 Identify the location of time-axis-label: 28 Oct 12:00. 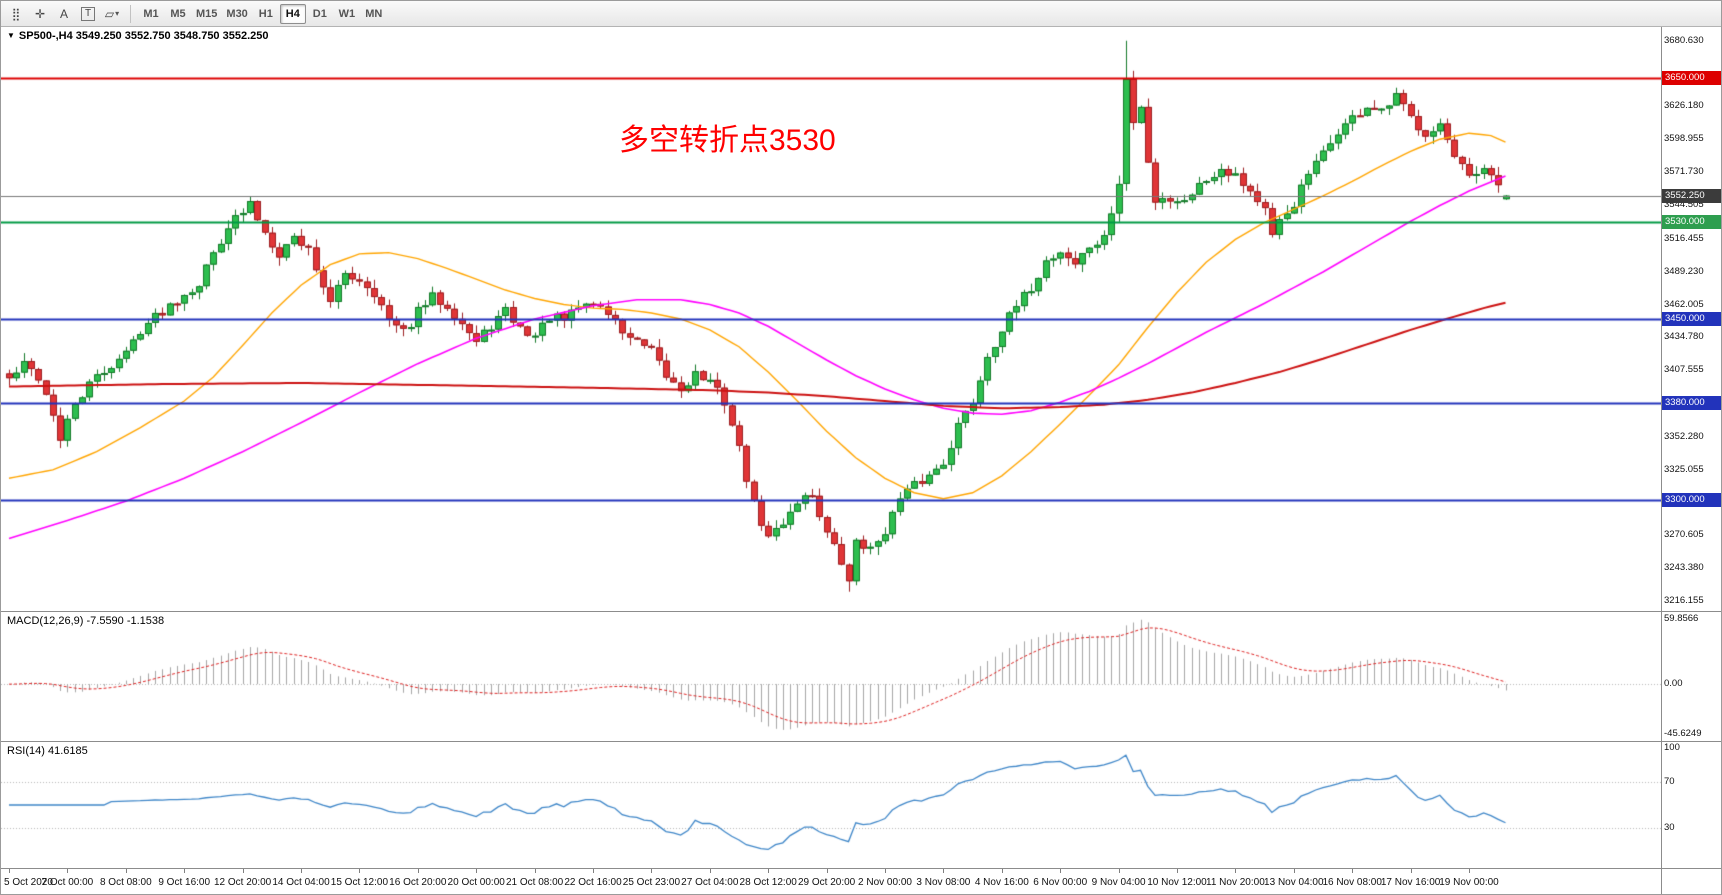
(768, 882).